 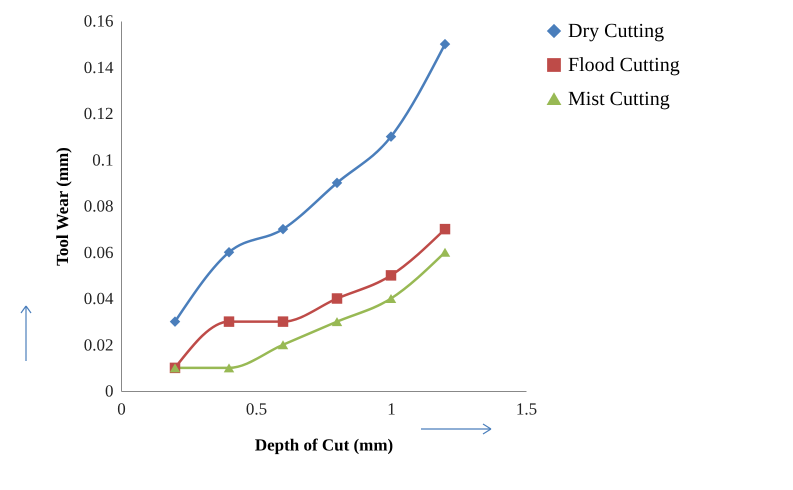 I want to click on y-tick-label: 0, so click(x=109, y=391).